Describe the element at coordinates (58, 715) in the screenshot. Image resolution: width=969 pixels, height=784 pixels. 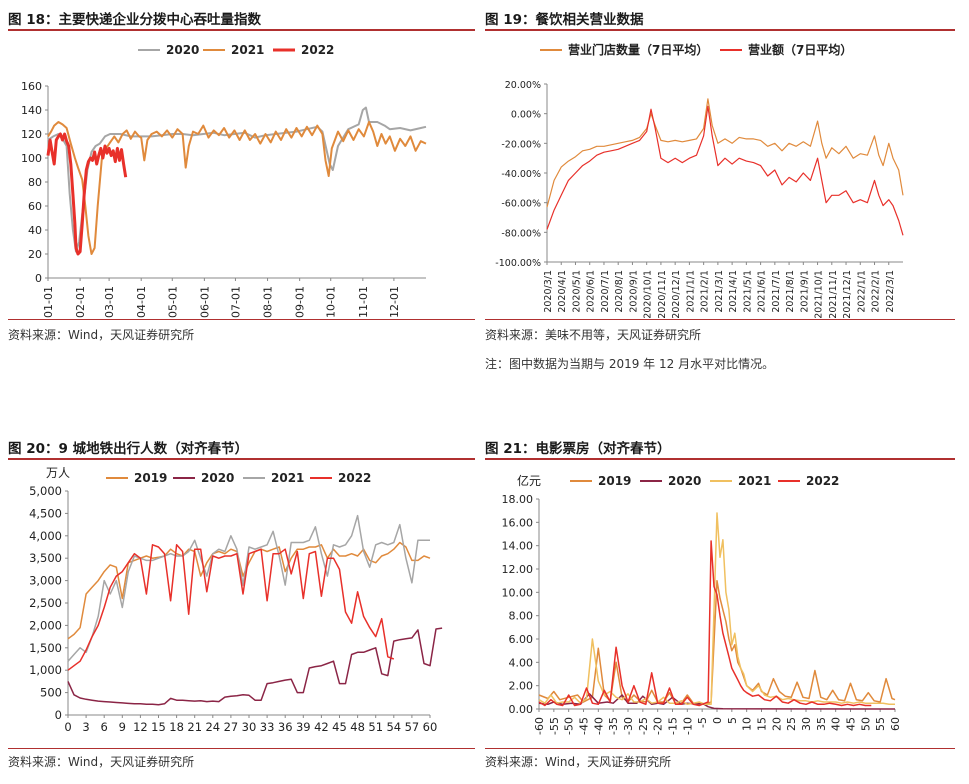
I see `y-tick-label: 0` at that location.